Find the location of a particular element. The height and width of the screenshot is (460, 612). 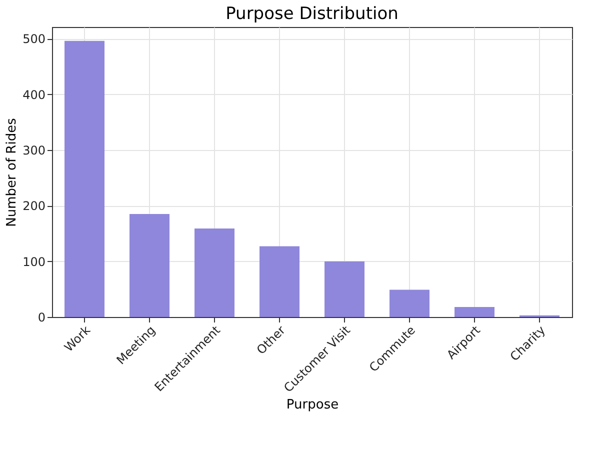

chart-title: Purpose Distribution is located at coordinates (312, 14).